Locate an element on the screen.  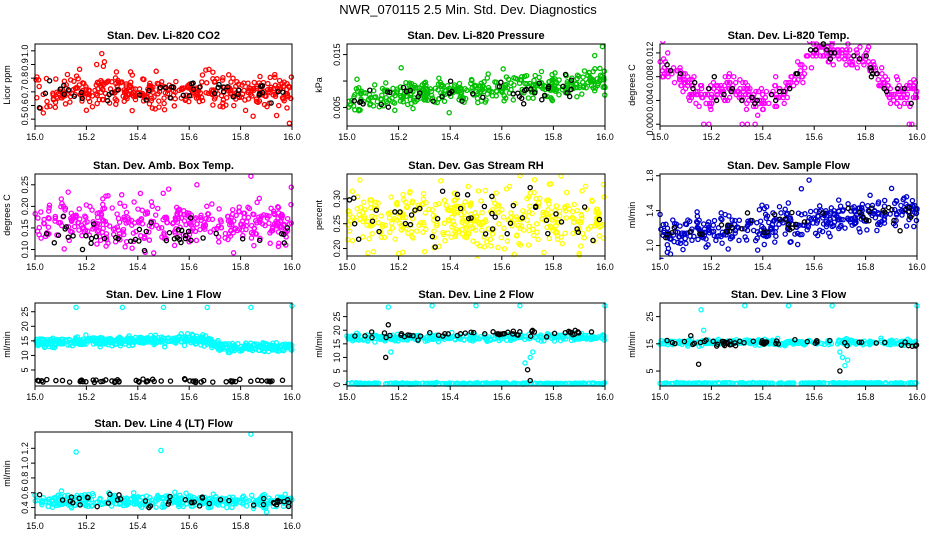
x-tick-label: 15.0 is located at coordinates (35, 137).